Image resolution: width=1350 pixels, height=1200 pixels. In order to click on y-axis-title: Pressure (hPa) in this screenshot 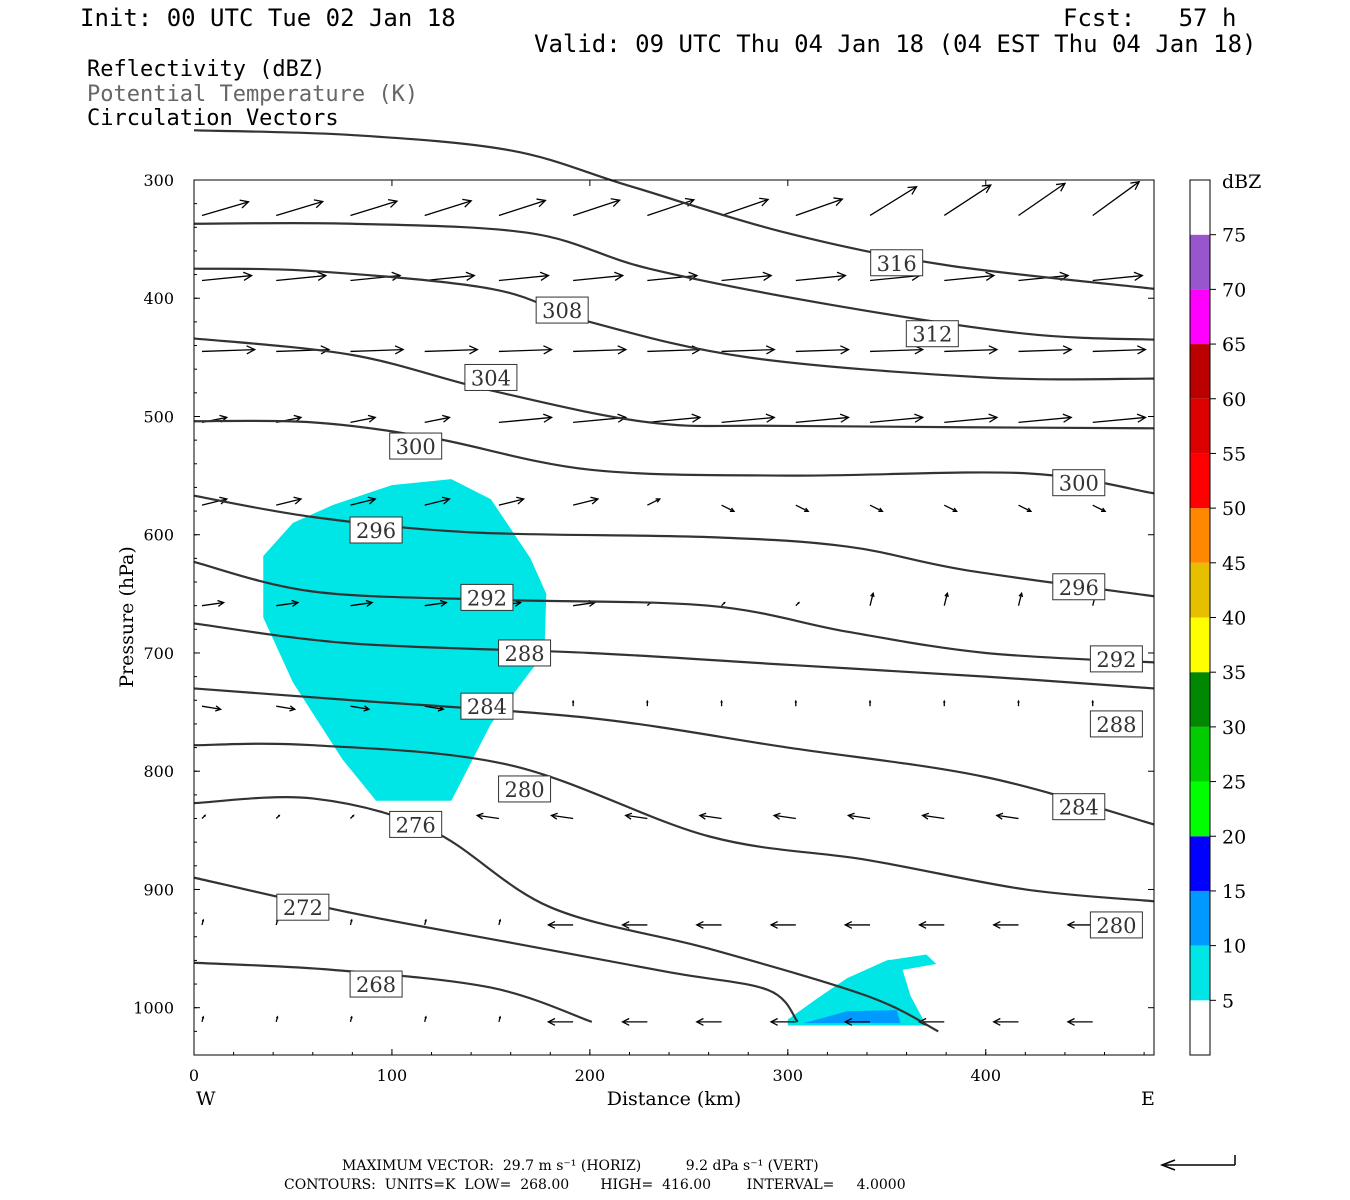, I will do `click(127, 617)`.